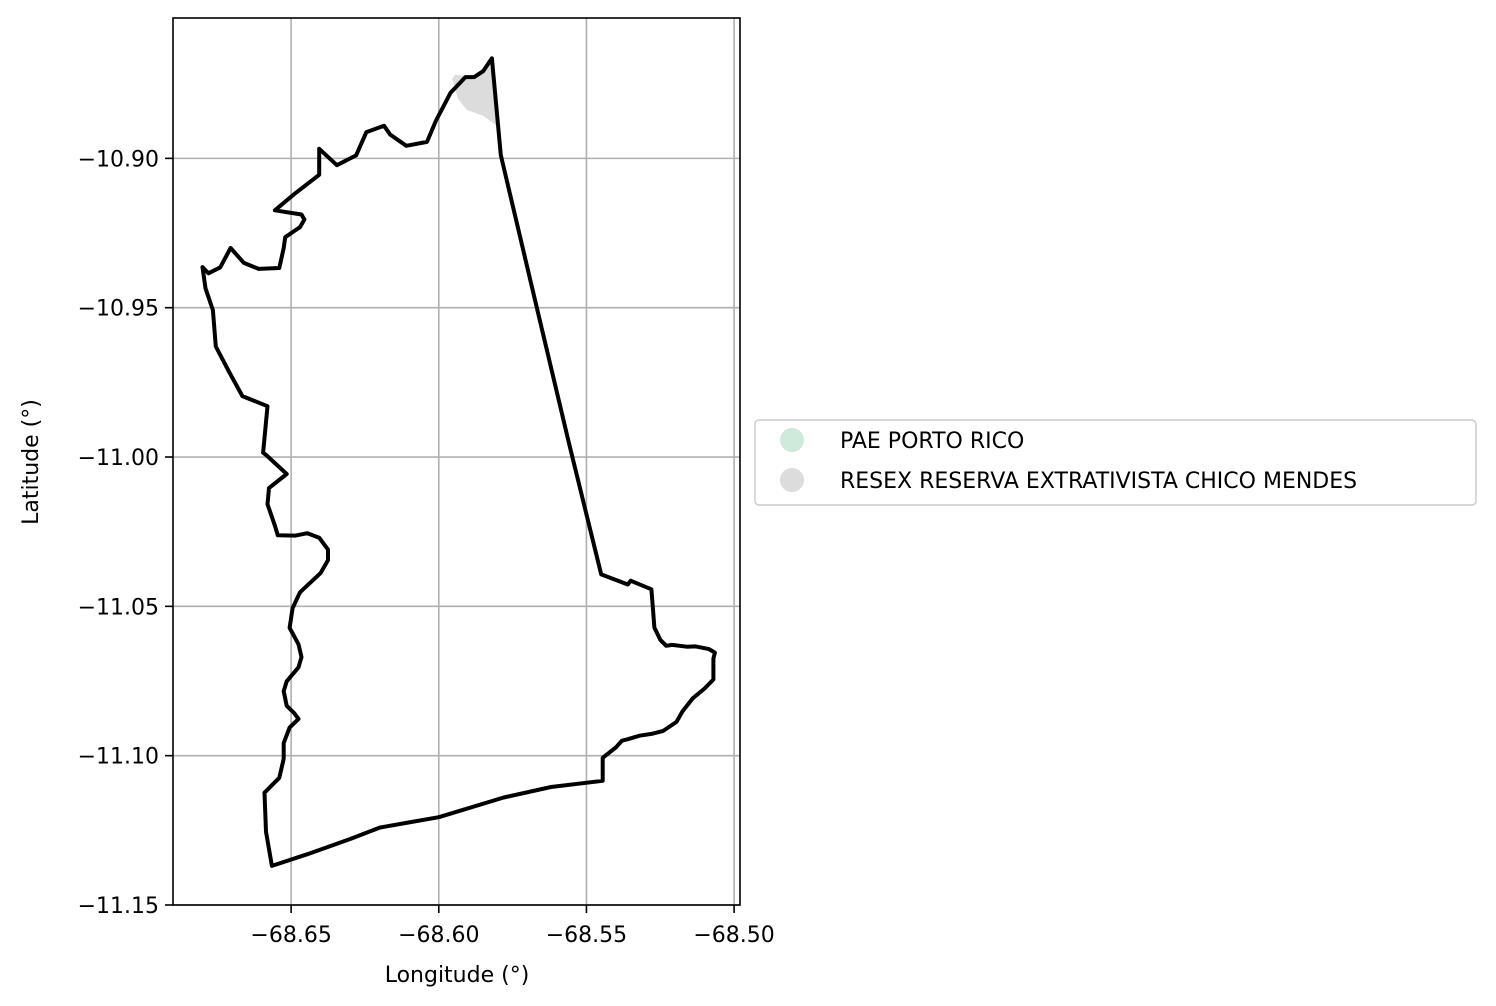 This screenshot has width=1496, height=1006. Describe the element at coordinates (118, 757) in the screenshot. I see `y-tick-label: −11.10` at that location.